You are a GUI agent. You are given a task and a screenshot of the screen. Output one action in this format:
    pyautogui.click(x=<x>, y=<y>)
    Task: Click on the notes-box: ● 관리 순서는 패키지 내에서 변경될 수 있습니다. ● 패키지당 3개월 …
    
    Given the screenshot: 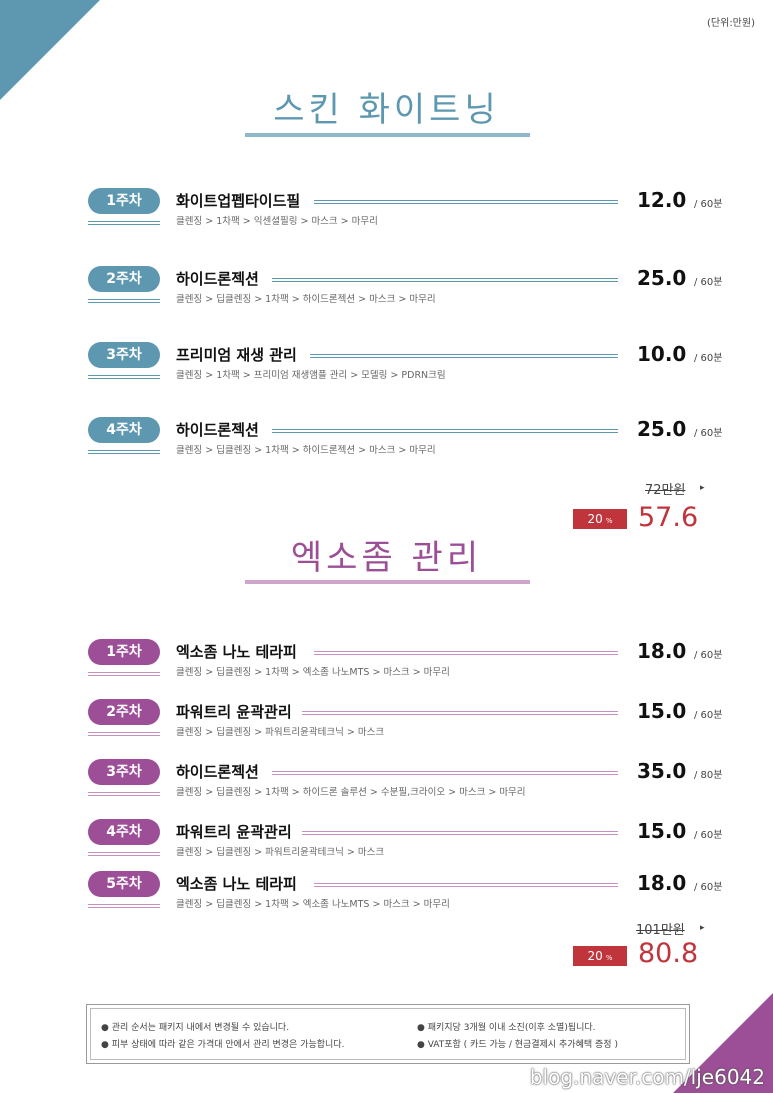 What is the action you would take?
    pyautogui.click(x=388, y=1034)
    